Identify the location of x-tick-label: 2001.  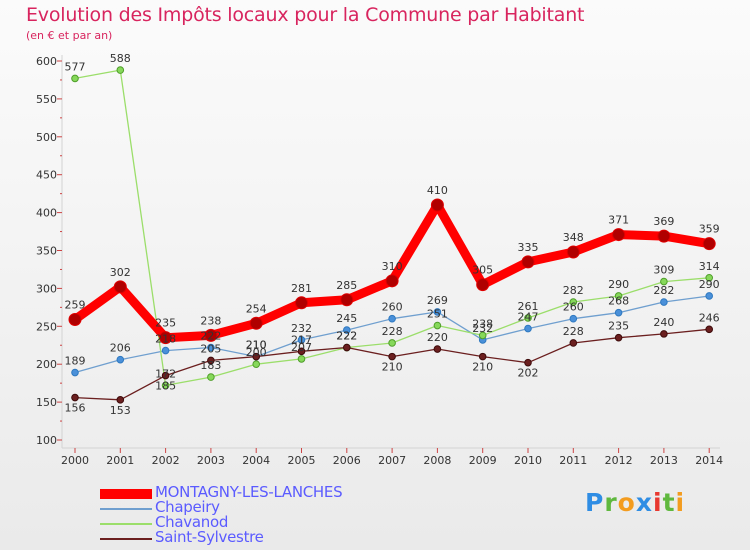
(120, 460).